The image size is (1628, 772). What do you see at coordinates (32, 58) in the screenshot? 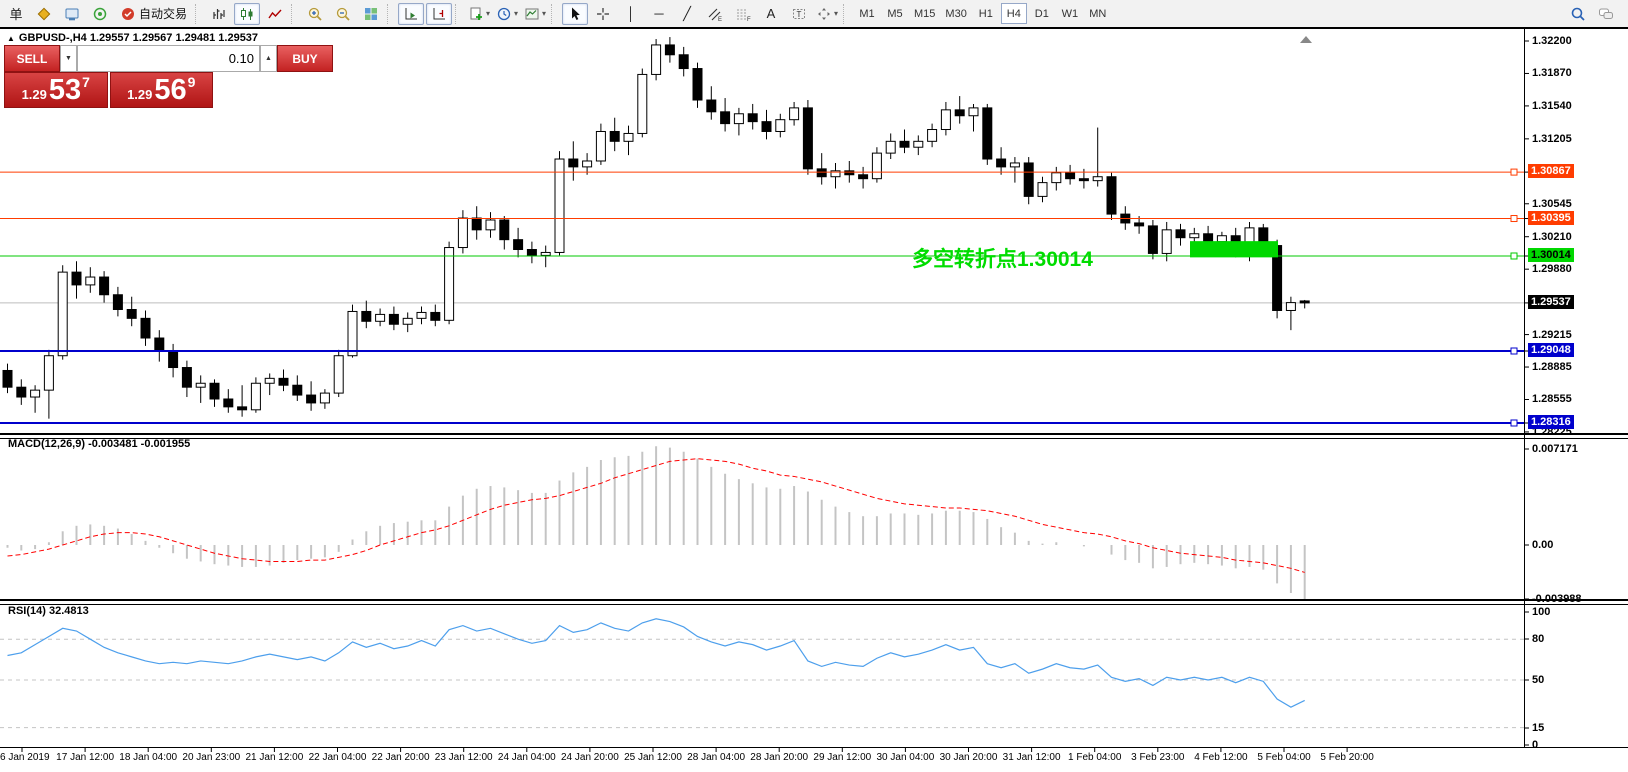
I see `sell-button: SELL` at bounding box center [32, 58].